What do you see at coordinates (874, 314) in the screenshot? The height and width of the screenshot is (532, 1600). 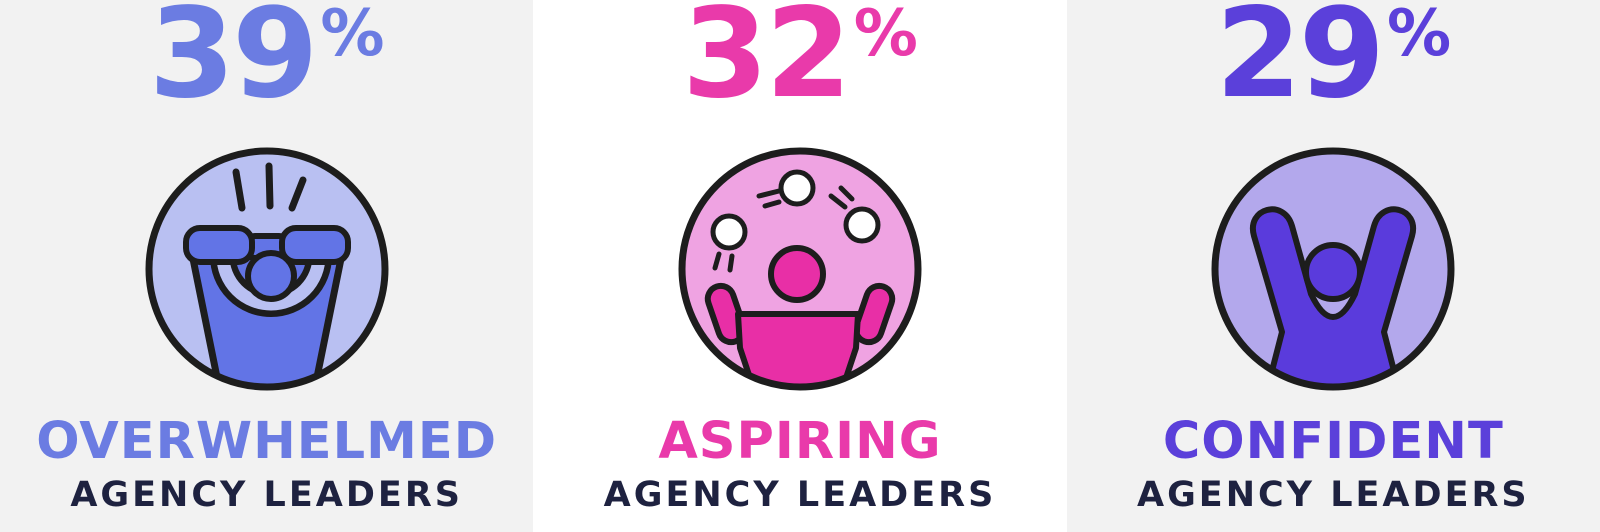 I see `right-arm` at bounding box center [874, 314].